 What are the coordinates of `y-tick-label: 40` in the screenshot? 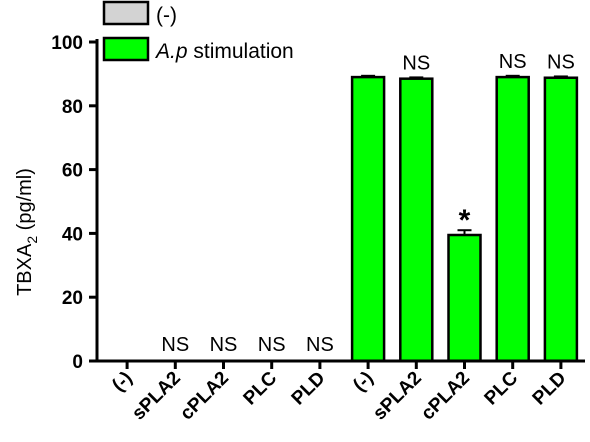 It's located at (72, 234).